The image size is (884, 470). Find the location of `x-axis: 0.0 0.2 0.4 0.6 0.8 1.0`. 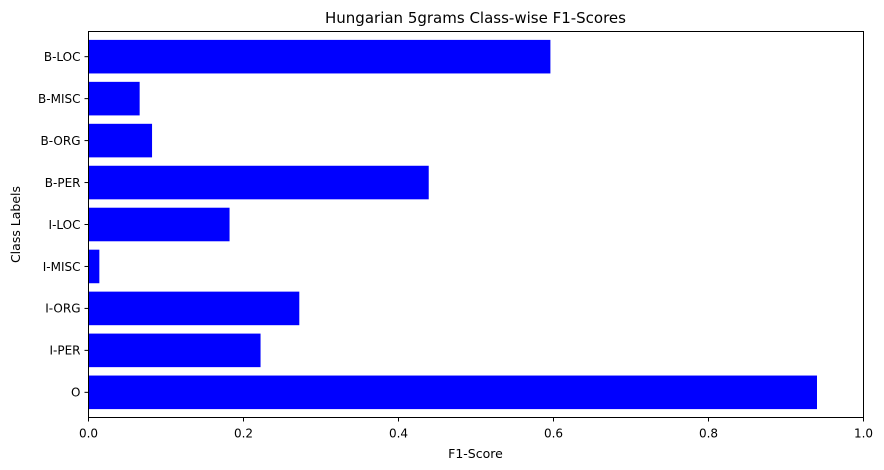

x-axis: 0.0 0.2 0.4 0.6 0.8 1.0 is located at coordinates (476, 429).